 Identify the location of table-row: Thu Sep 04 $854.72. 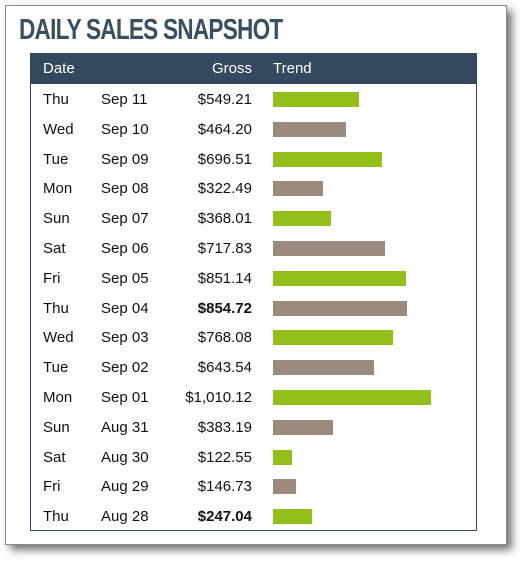
(253, 308).